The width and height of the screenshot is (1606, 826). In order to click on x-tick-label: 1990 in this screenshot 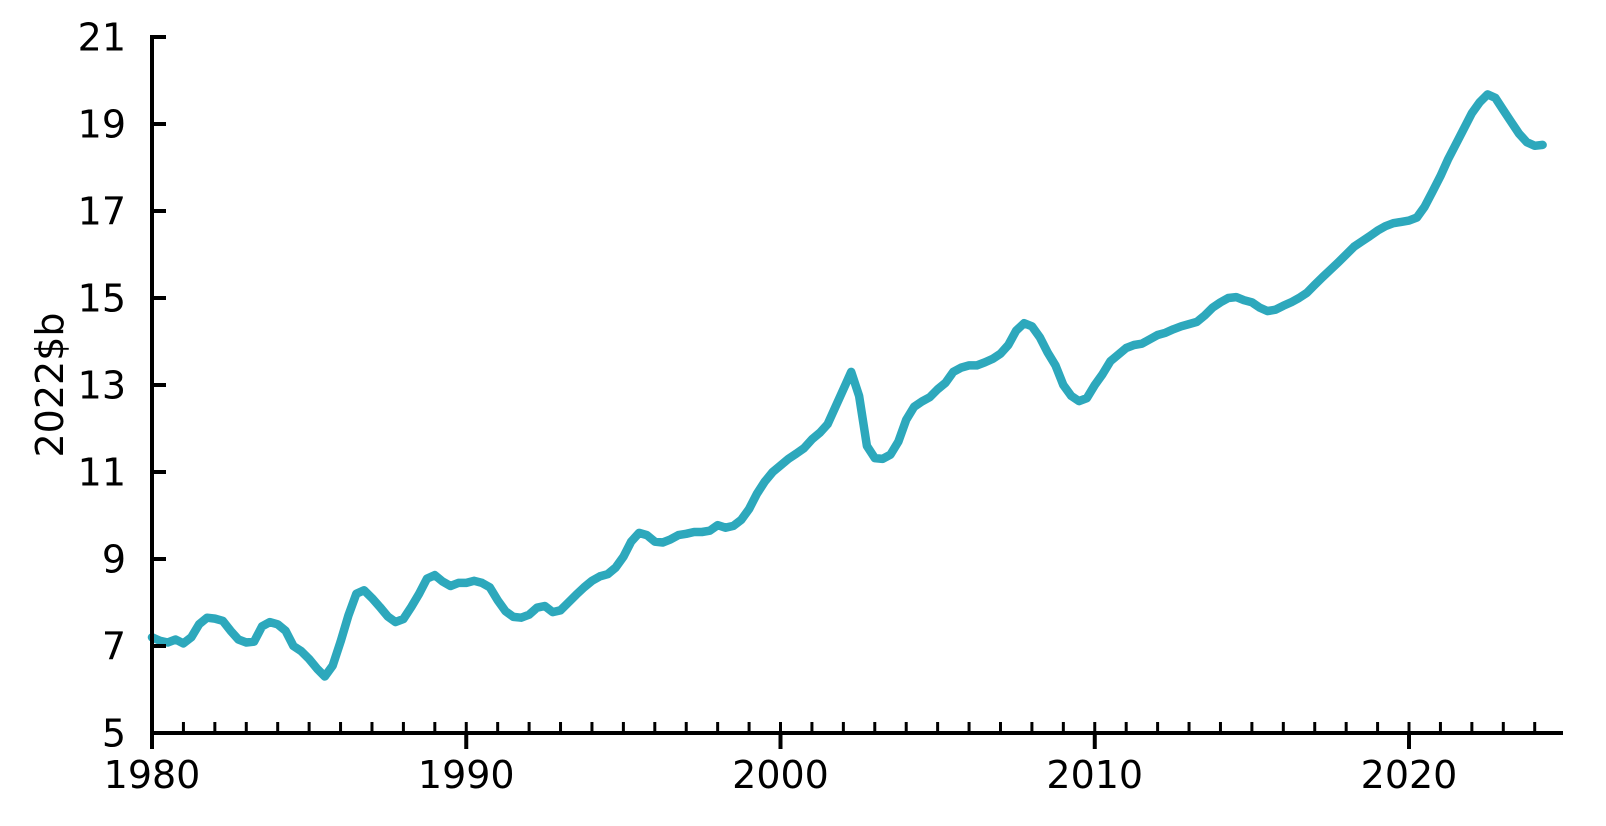, I will do `click(466, 775)`.